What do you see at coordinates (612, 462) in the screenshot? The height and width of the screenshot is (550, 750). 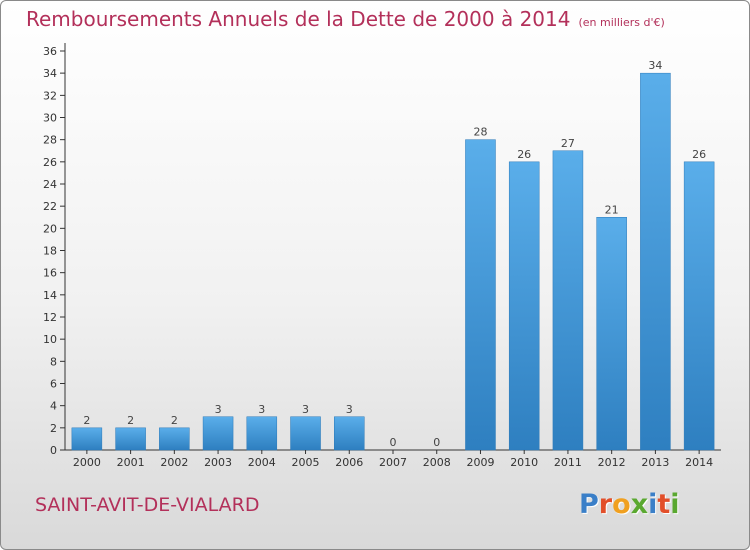 I see `x-tick-label: 2012` at bounding box center [612, 462].